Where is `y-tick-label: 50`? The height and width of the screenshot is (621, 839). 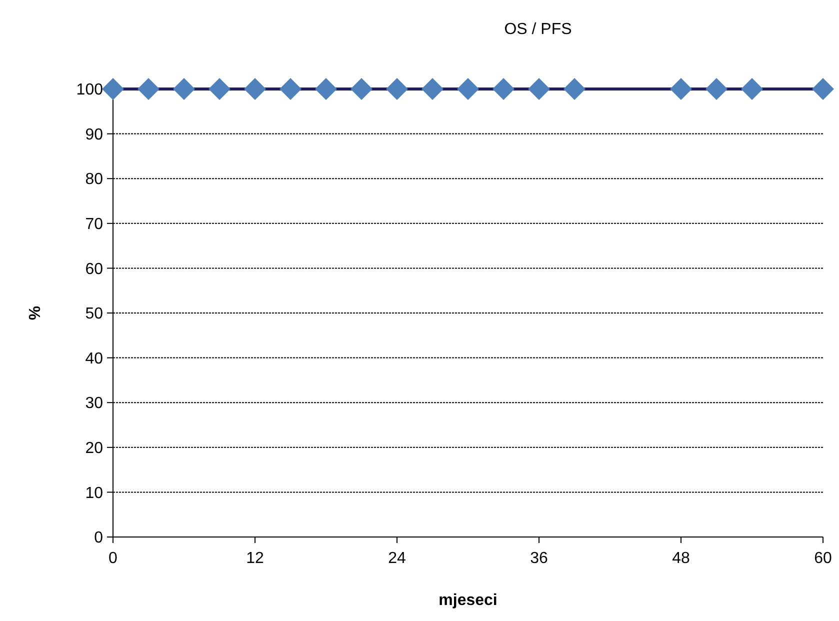
y-tick-label: 50 is located at coordinates (94, 314).